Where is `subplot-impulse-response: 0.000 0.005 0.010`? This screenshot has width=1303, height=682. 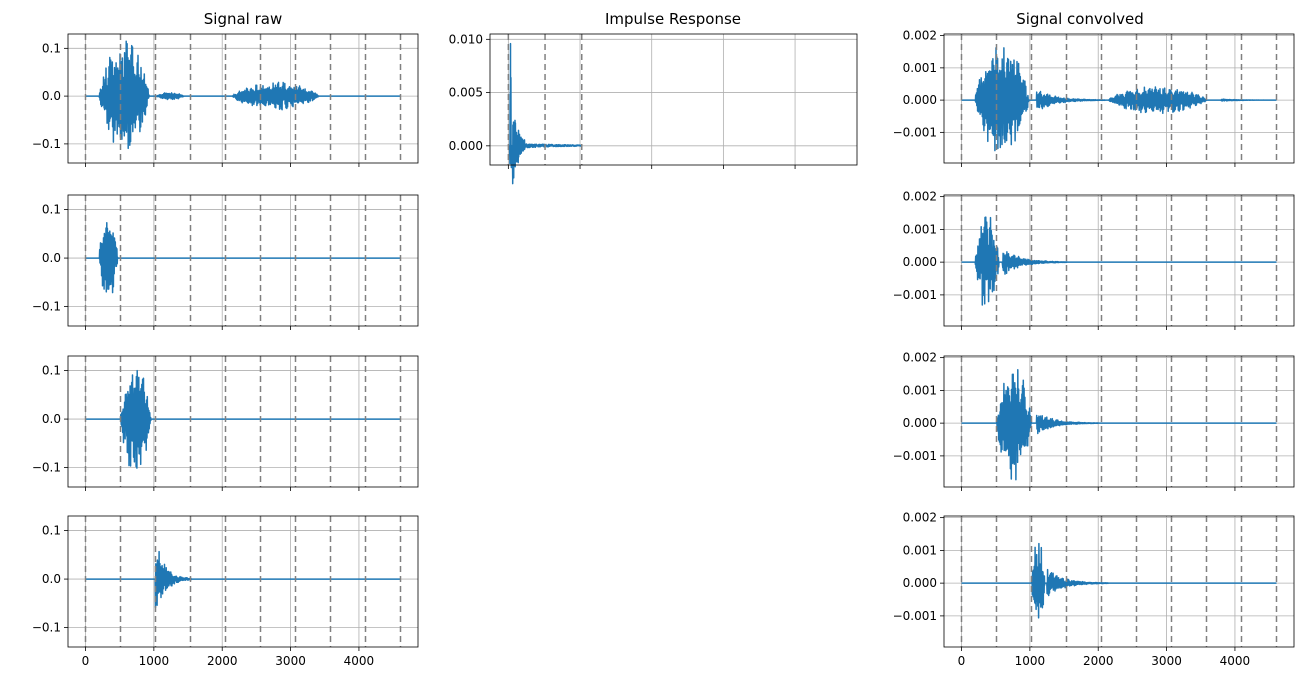
subplot-impulse-response: 0.000 0.005 0.010 is located at coordinates (653, 108).